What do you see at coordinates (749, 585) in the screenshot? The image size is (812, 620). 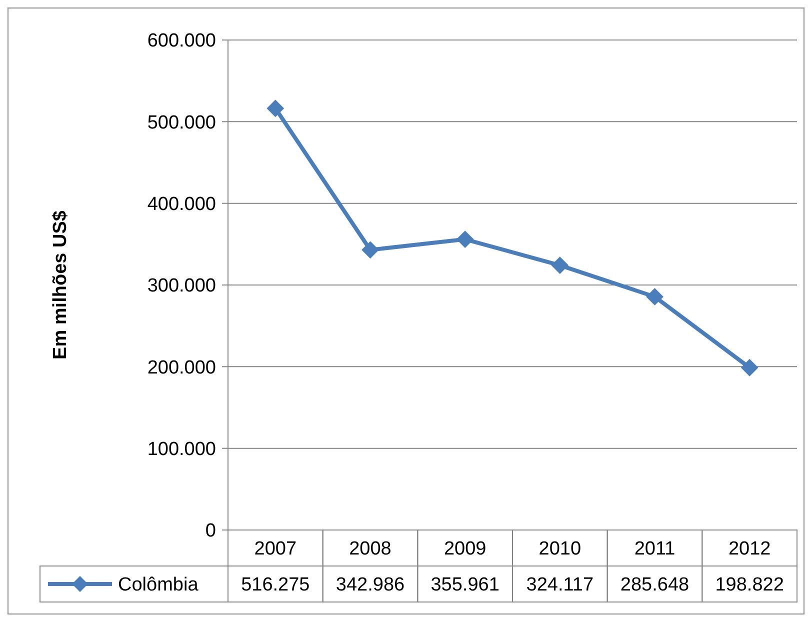 I see `data-label: 198.822` at bounding box center [749, 585].